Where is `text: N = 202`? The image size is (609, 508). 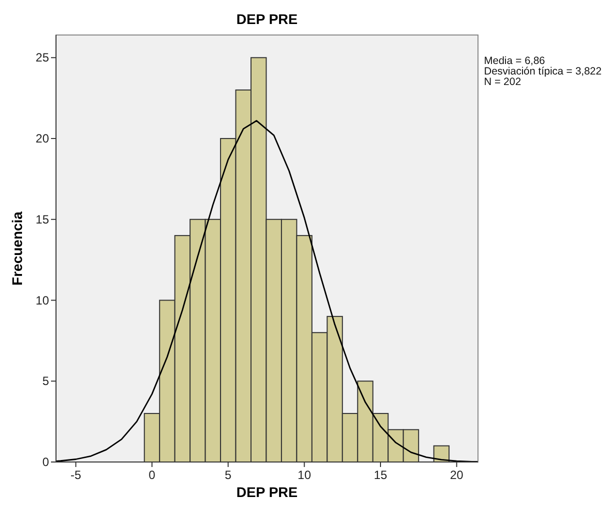
text: N = 202 is located at coordinates (503, 82).